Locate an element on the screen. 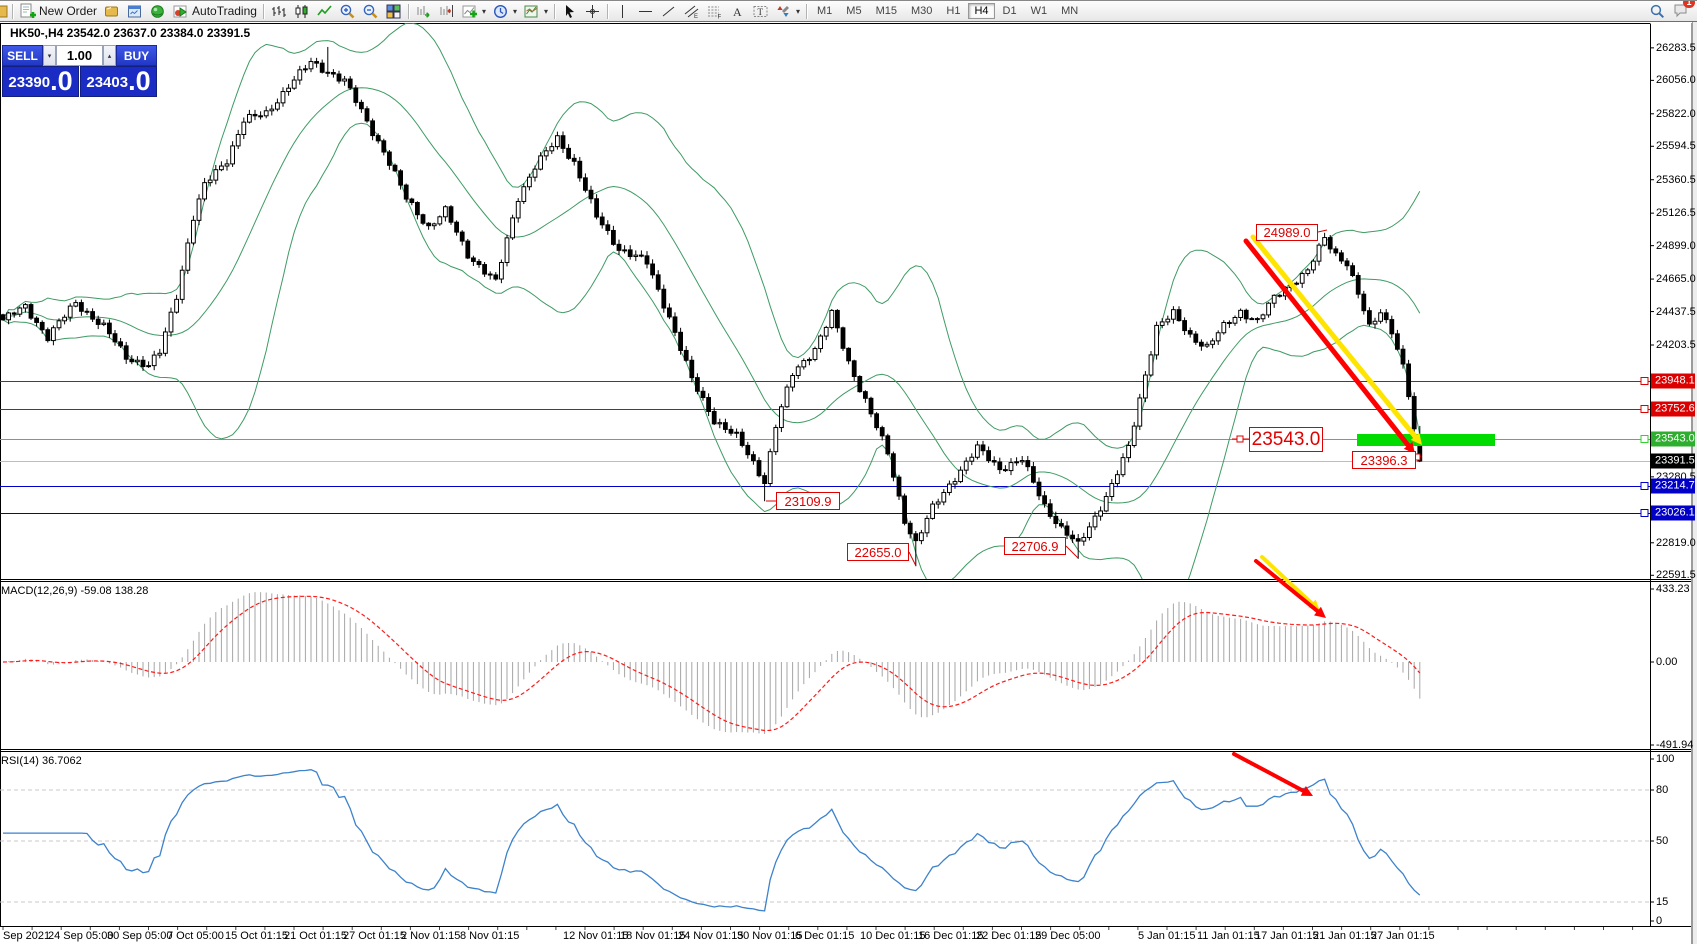  arrows-button: ▾ is located at coordinates (787, 11).